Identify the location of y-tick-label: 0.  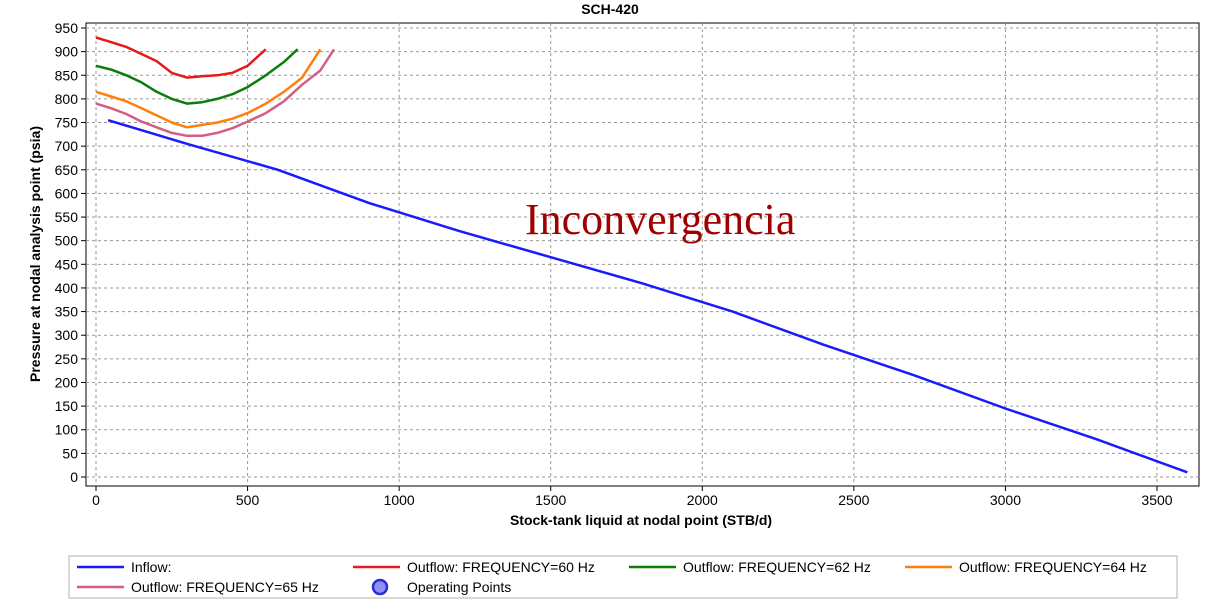
(74, 477).